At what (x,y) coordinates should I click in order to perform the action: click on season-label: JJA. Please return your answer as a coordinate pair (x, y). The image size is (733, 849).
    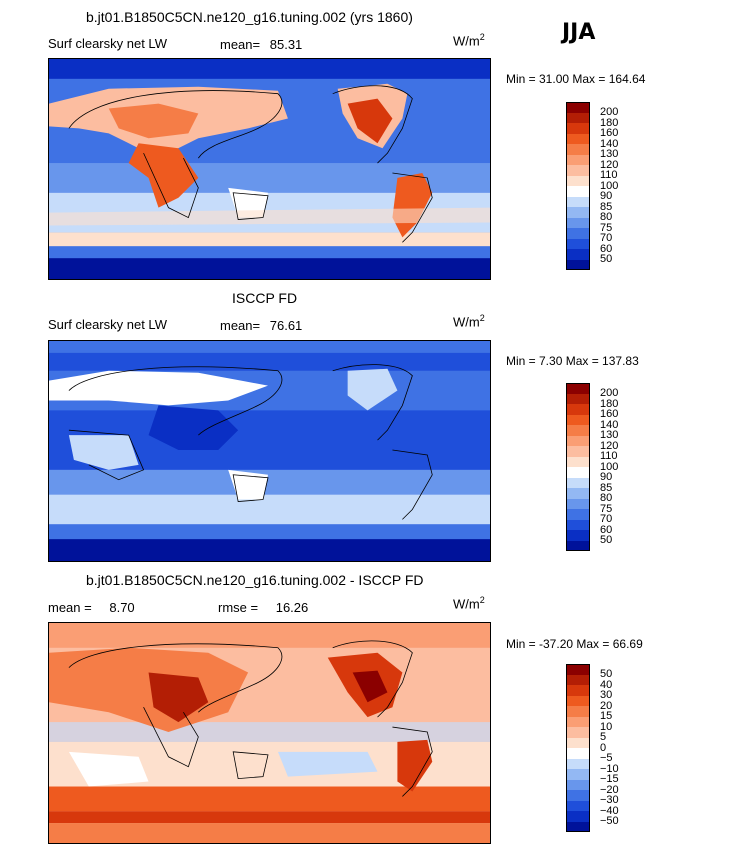
    Looking at the image, I should click on (579, 32).